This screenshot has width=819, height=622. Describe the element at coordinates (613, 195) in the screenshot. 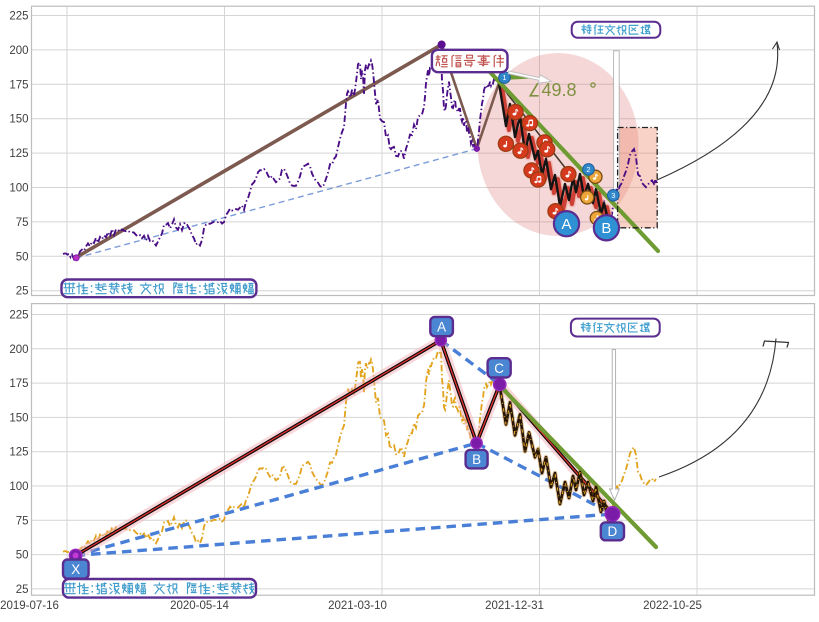

I see `svg-text: 3` at that location.